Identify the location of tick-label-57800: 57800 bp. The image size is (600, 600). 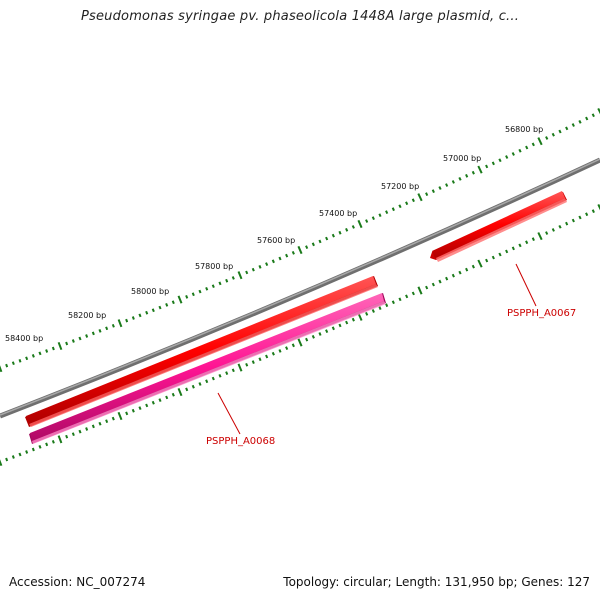
(214, 266).